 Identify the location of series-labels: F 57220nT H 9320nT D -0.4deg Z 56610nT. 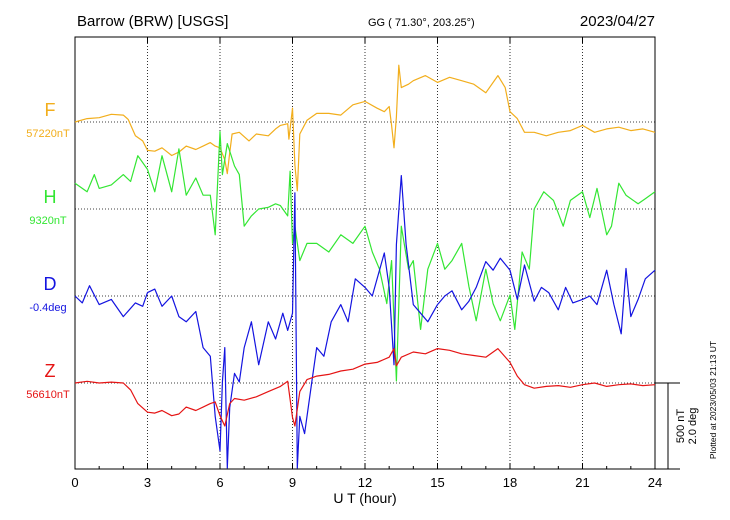
(48, 250).